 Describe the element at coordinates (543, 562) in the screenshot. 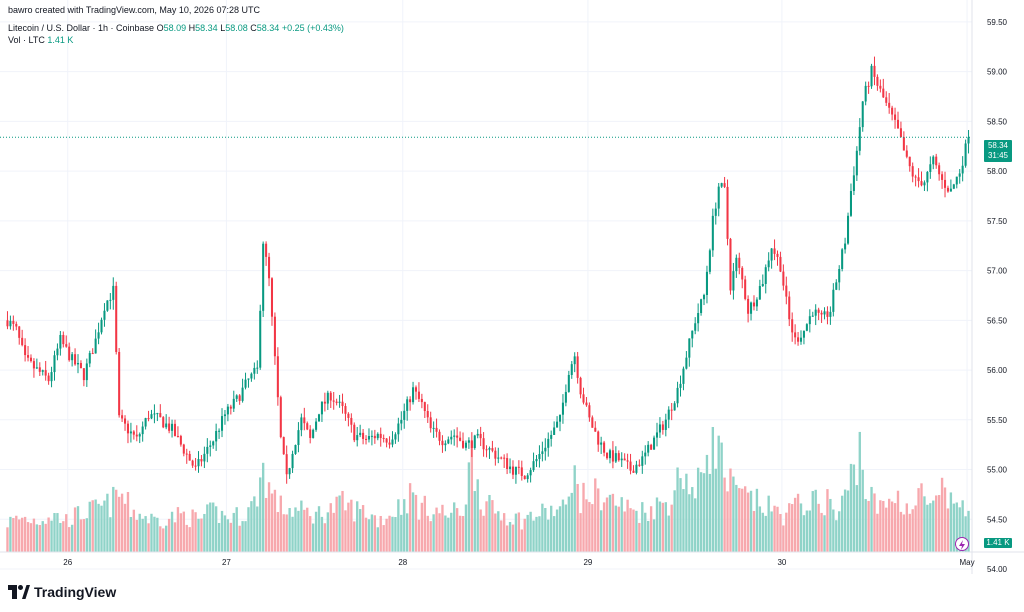

I see `time-axis: 2627282930May2345678910` at that location.